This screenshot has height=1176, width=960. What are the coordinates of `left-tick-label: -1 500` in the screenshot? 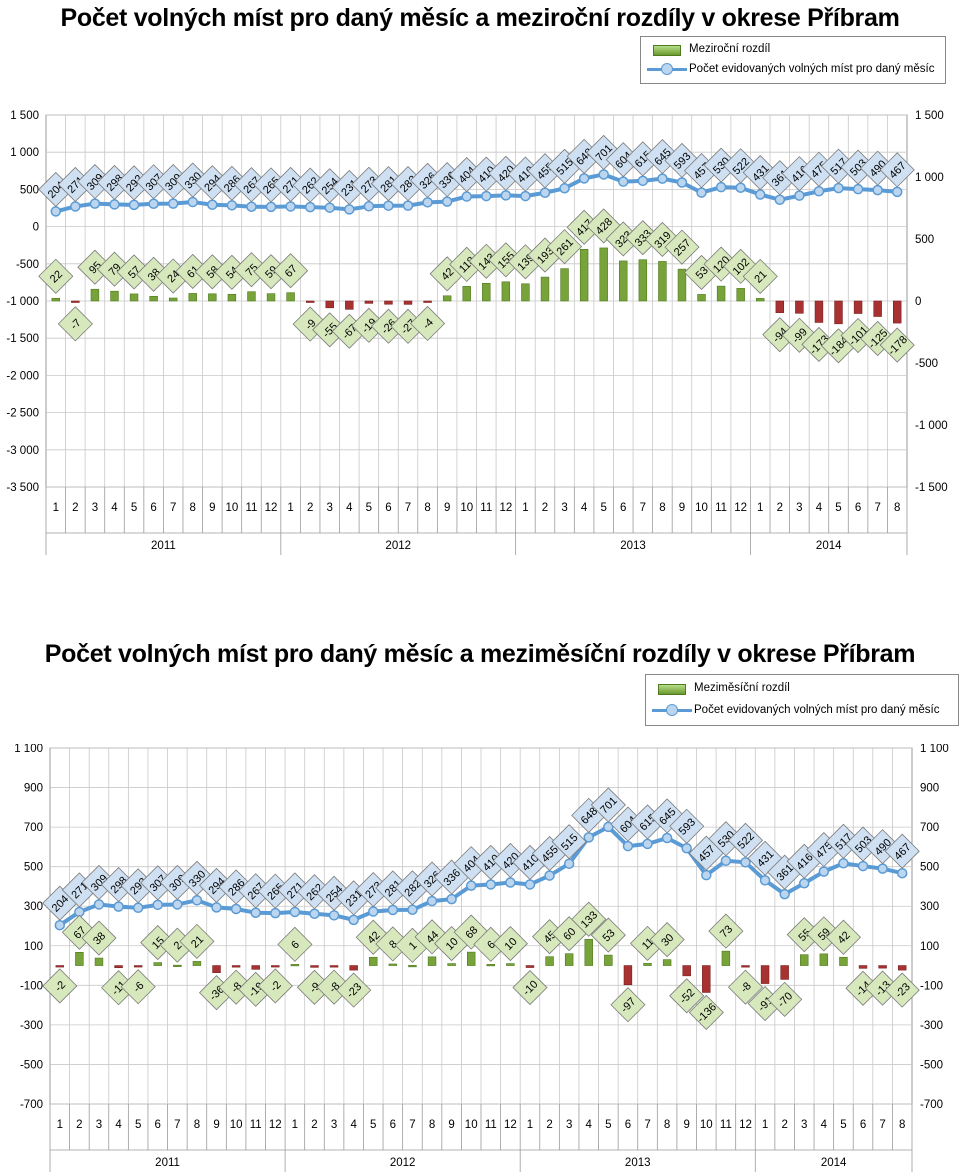 It's located at (22, 339).